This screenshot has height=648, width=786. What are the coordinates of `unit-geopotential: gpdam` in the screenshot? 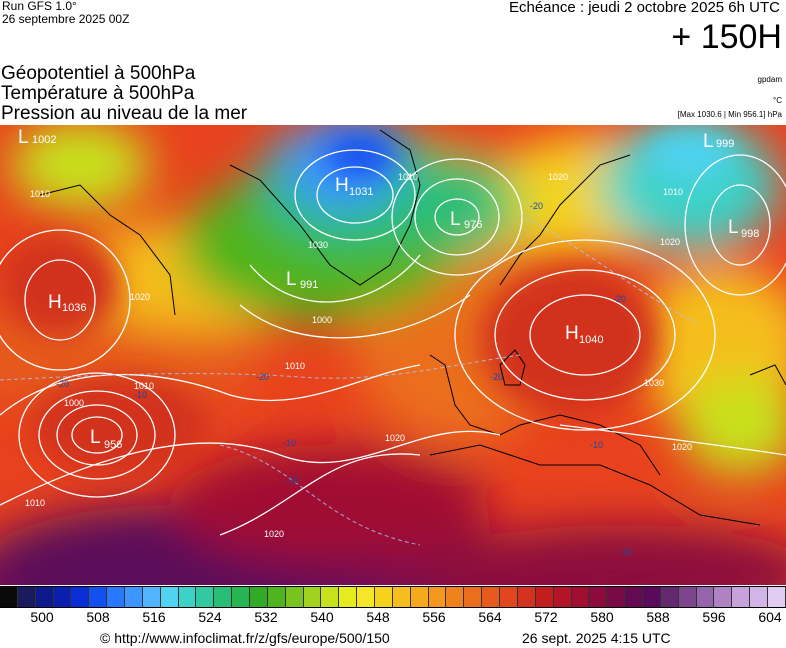 It's located at (769, 79).